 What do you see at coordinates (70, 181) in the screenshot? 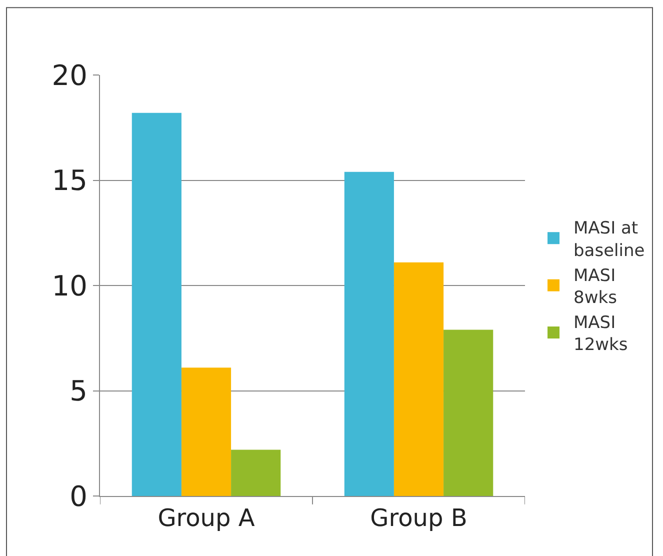
I see `y-tick-label: 15` at bounding box center [70, 181].